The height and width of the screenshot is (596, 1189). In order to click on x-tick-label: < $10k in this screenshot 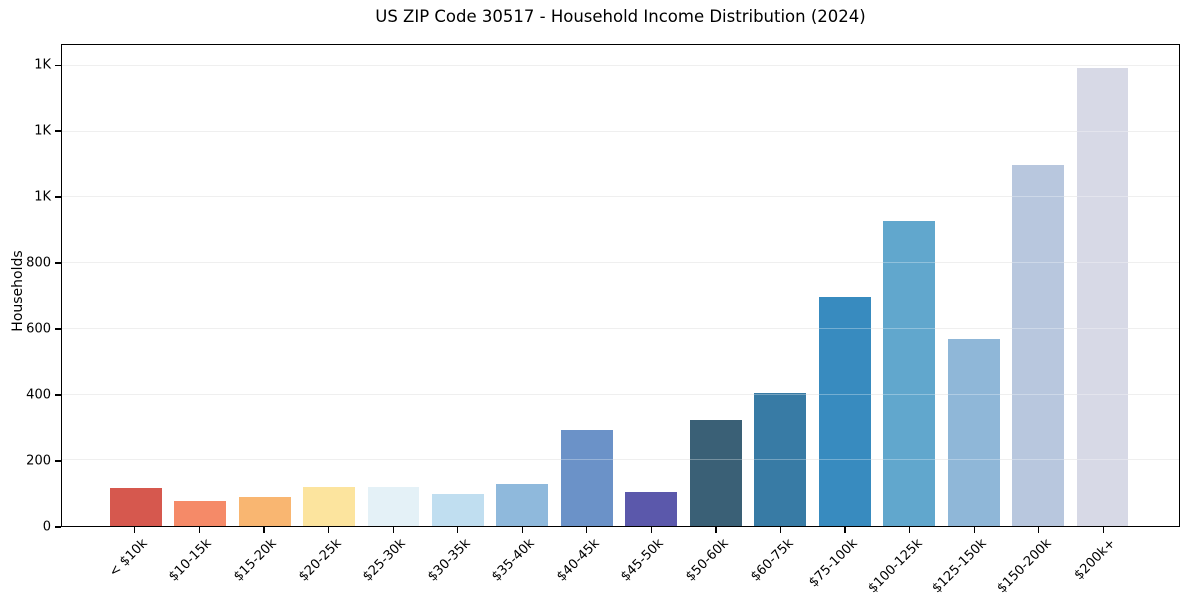, I will do `click(128, 558)`.